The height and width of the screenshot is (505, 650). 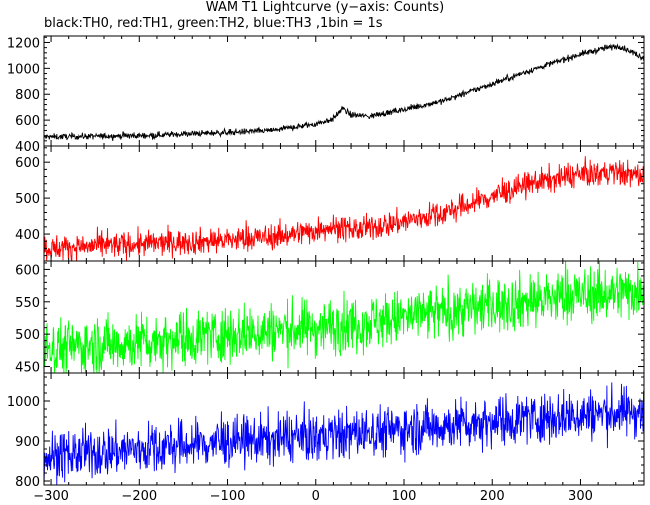 What do you see at coordinates (27, 368) in the screenshot?
I see `y-tick-label: 450` at bounding box center [27, 368].